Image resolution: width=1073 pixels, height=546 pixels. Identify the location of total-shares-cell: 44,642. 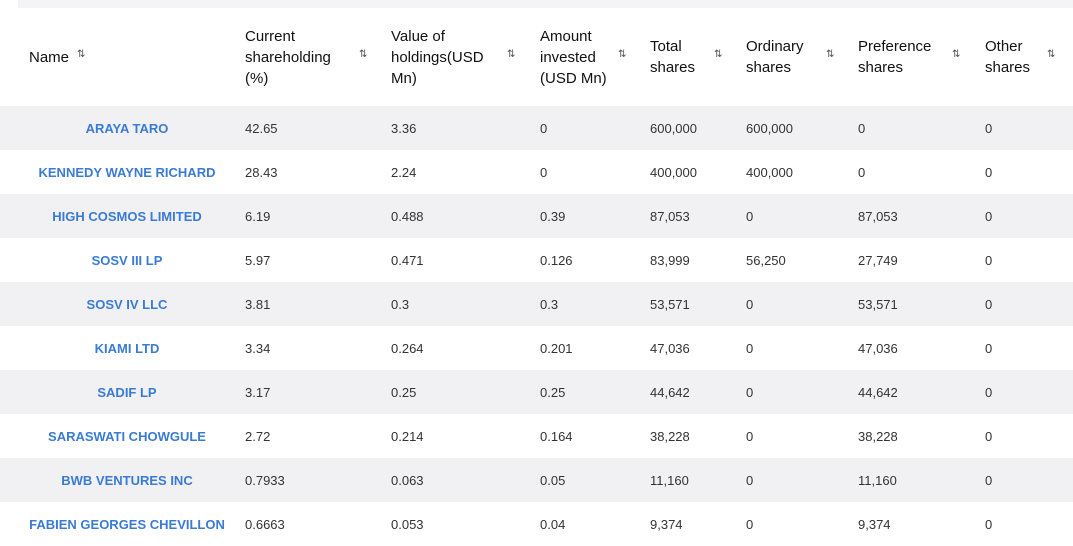
(689, 392).